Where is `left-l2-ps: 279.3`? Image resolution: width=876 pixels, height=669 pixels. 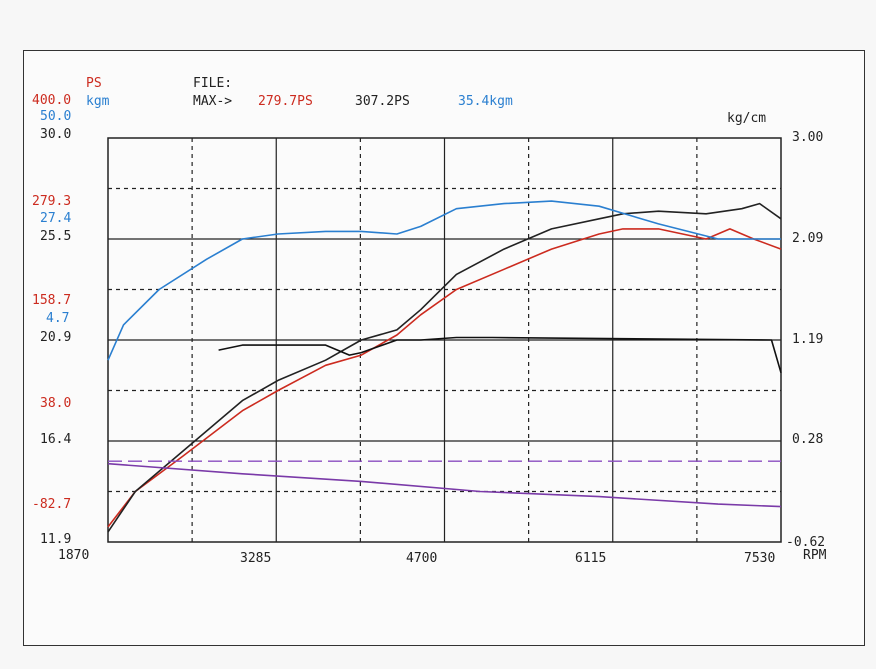 left-l2-ps: 279.3 is located at coordinates (52, 201).